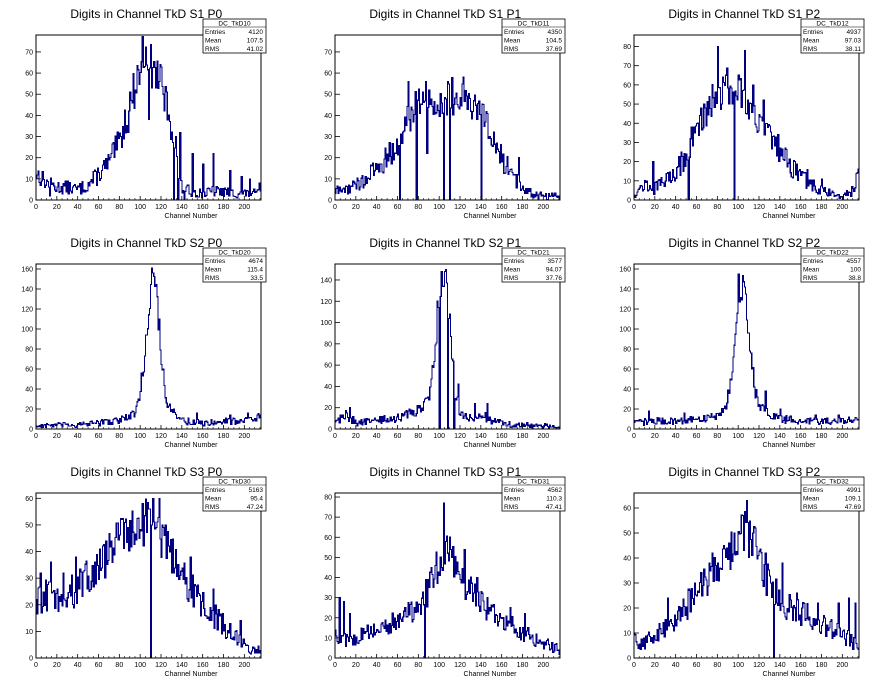  What do you see at coordinates (27, 310) in the screenshot?
I see `y-tick-label: 120` at bounding box center [27, 310].